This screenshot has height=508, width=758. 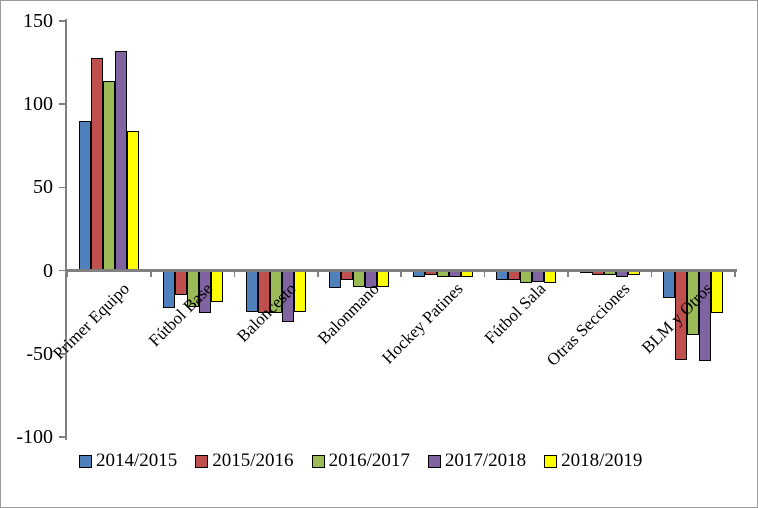 I want to click on category-label: Fútbol Sala, so click(x=515, y=313).